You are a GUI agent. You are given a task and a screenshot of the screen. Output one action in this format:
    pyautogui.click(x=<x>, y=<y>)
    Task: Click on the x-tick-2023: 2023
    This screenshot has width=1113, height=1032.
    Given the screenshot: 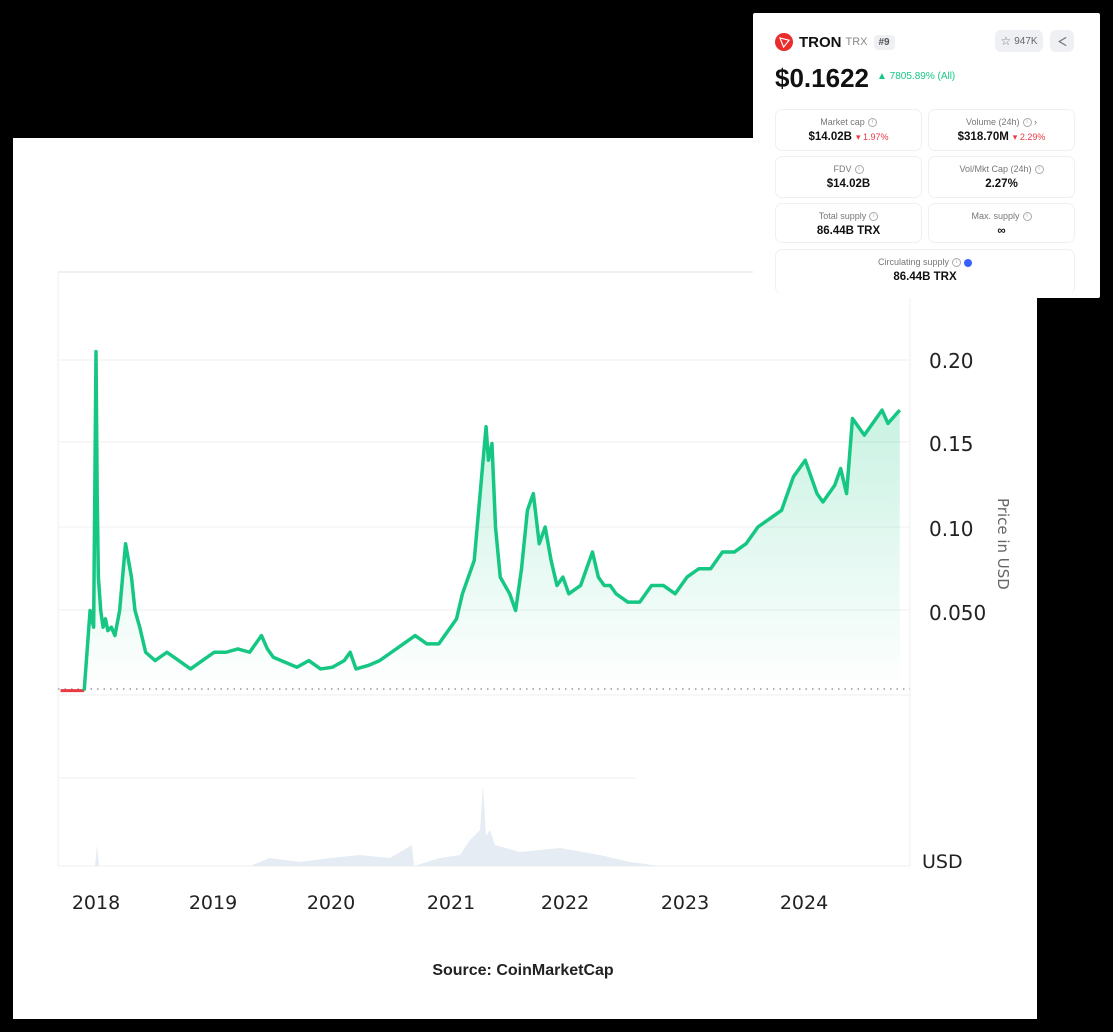 What is the action you would take?
    pyautogui.click(x=685, y=903)
    